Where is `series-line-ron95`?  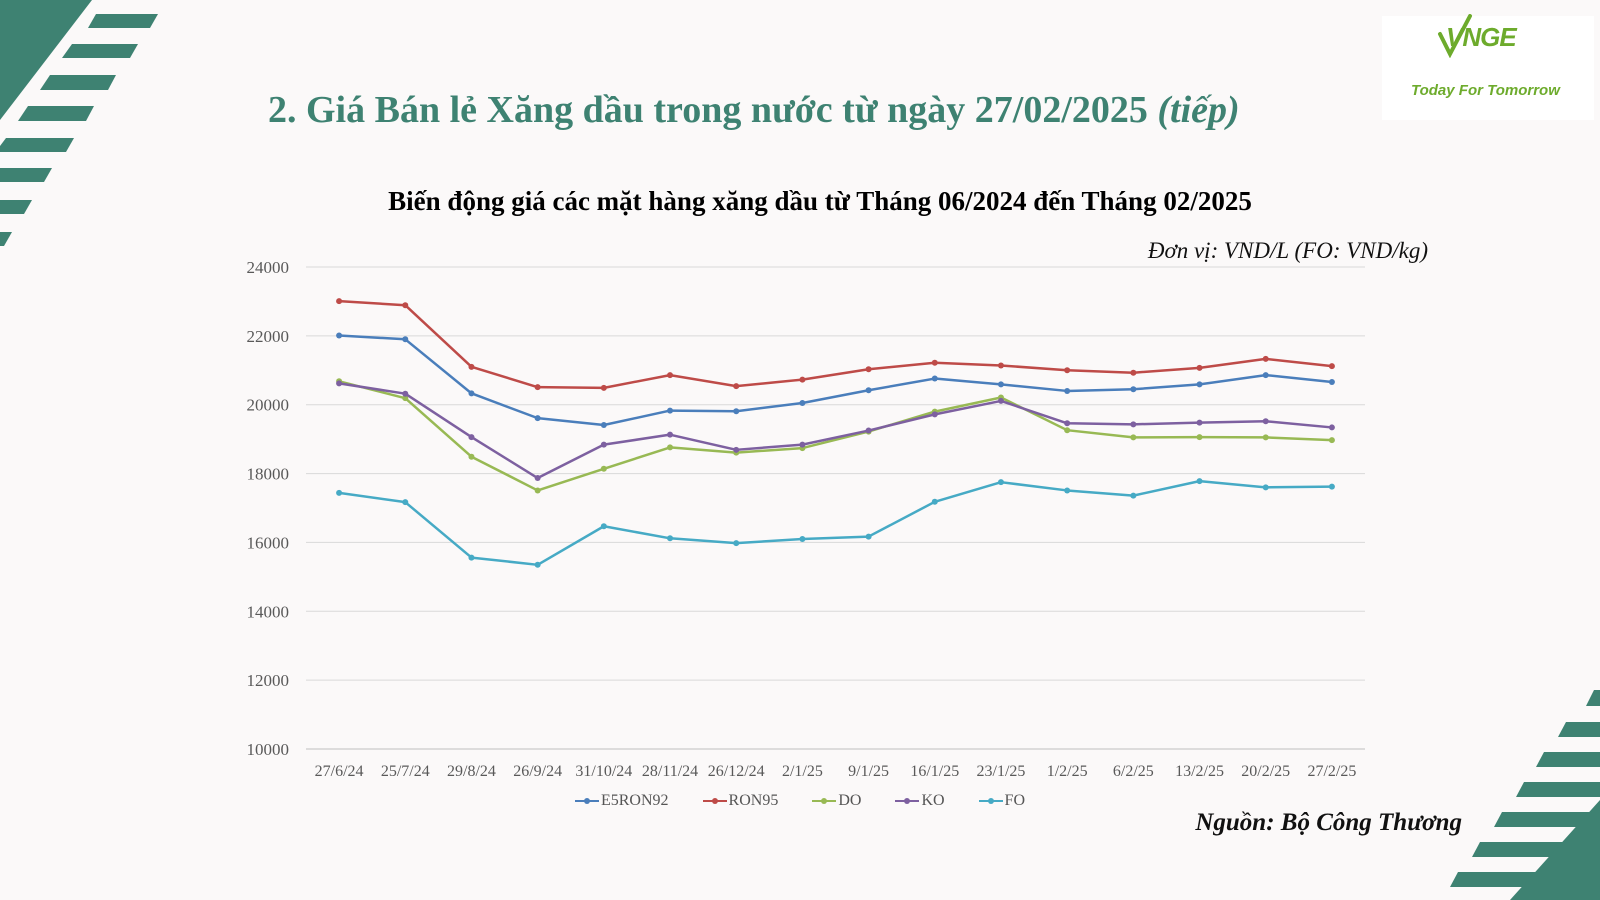 series-line-ron95 is located at coordinates (836, 344).